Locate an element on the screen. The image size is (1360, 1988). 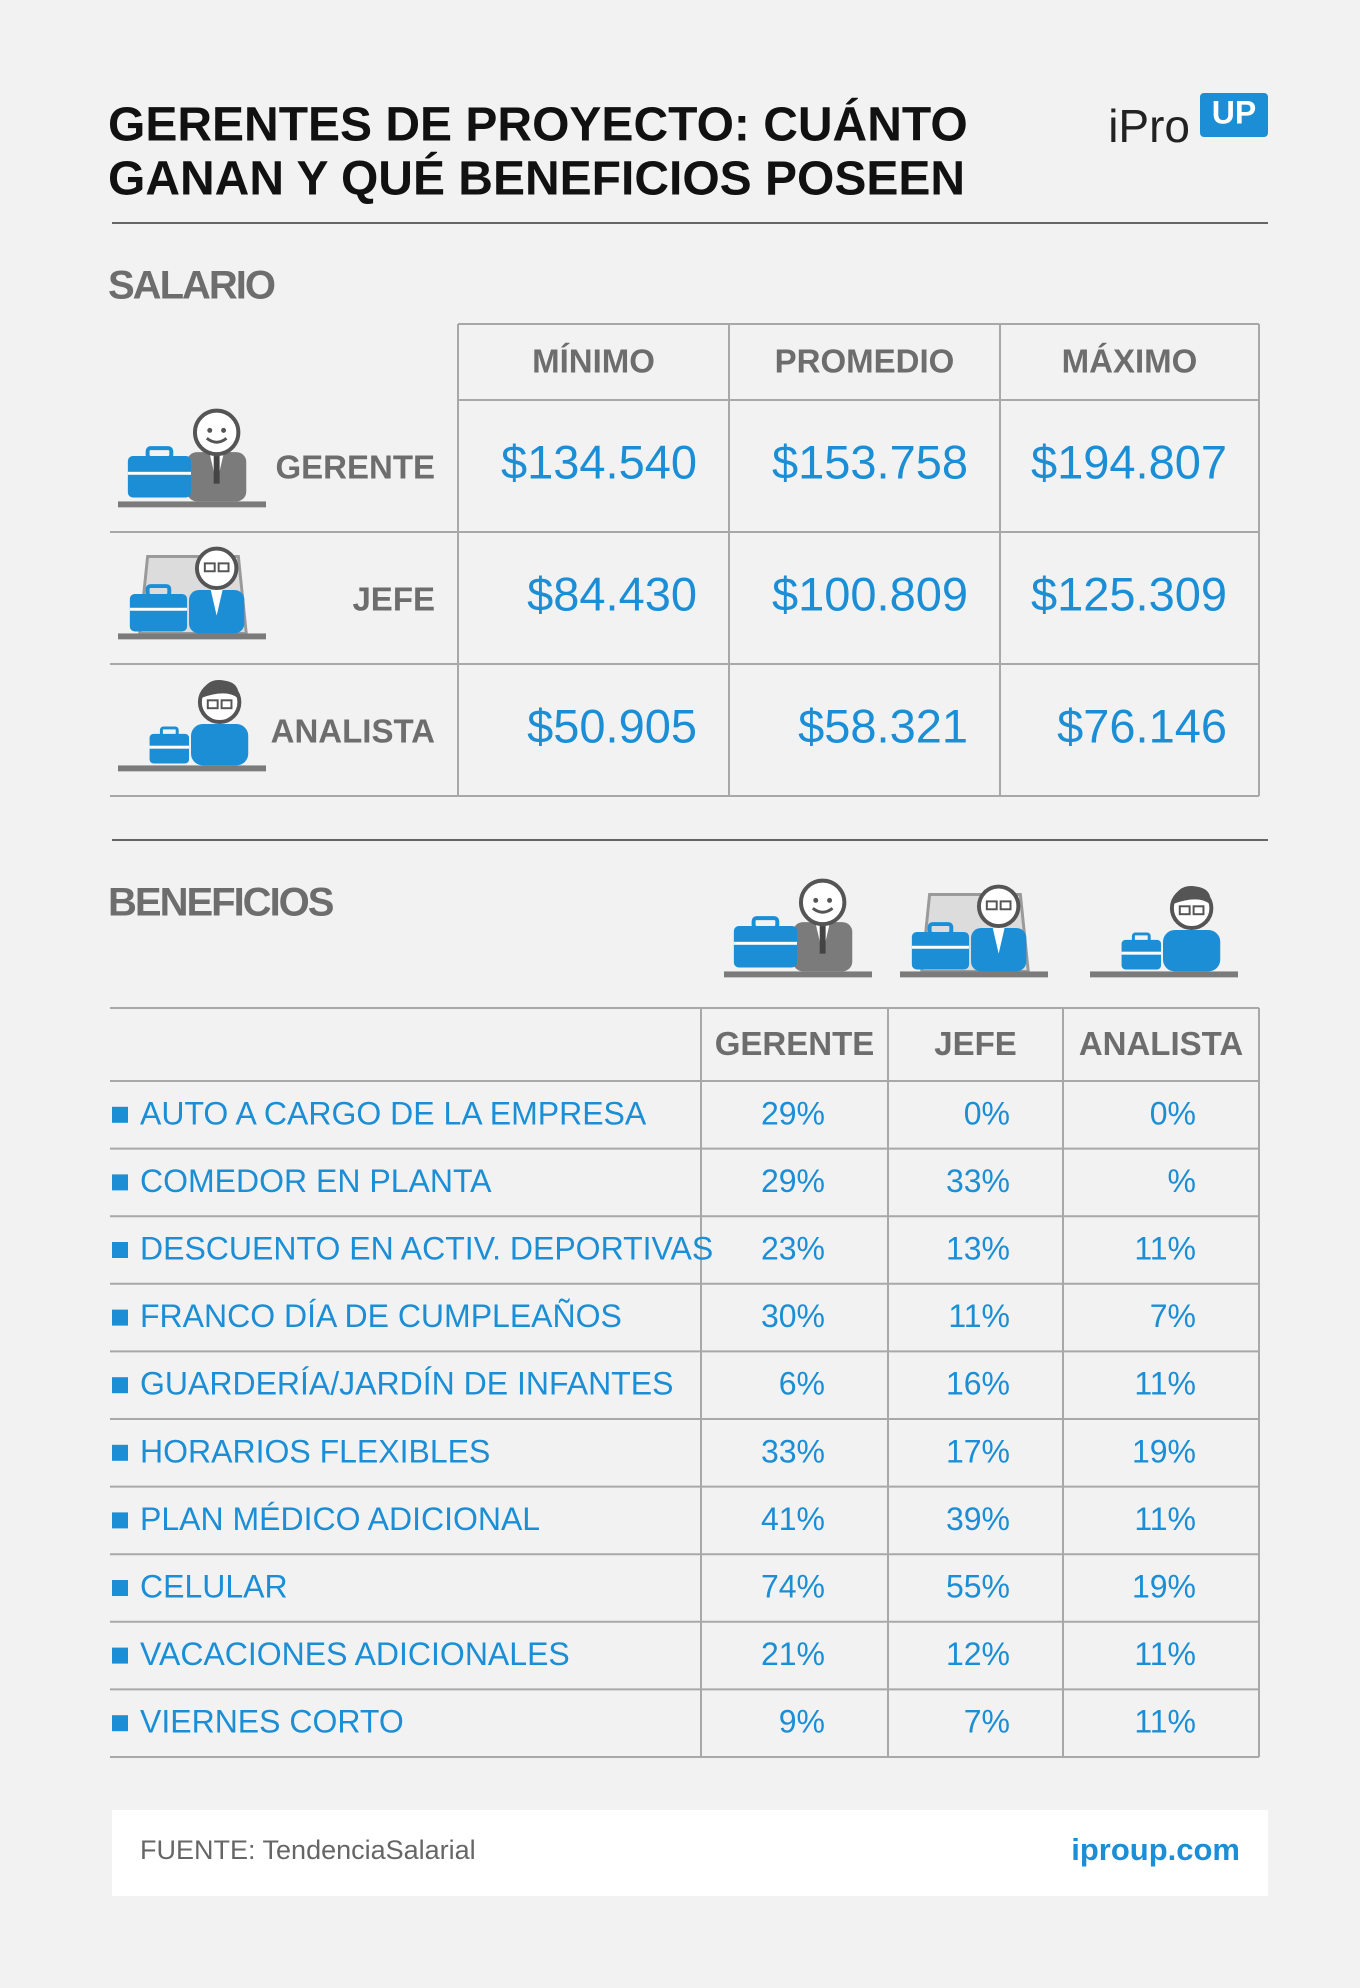
footer-source: FUENTE: TendenciaSalarial is located at coordinates (308, 1850).